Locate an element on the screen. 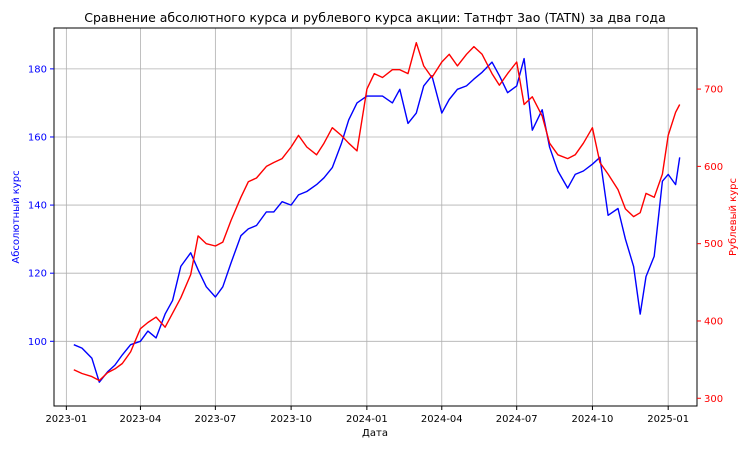 This screenshot has height=450, width=750. y-right-tick-label: 400 is located at coordinates (713, 321).